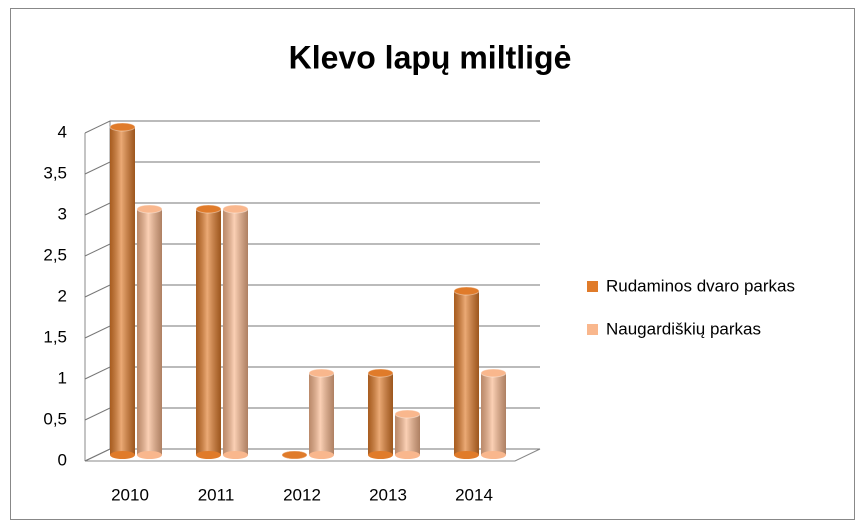 This screenshot has width=856, height=521. What do you see at coordinates (700, 285) in the screenshot?
I see `legend-label: Rudaminos dvaro parkas` at bounding box center [700, 285].